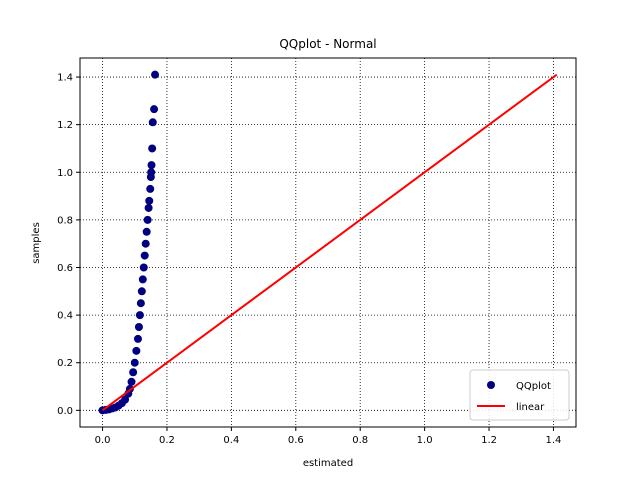 Image resolution: width=640 pixels, height=485 pixels. I want to click on y-tick-label: 0.2, so click(65, 363).